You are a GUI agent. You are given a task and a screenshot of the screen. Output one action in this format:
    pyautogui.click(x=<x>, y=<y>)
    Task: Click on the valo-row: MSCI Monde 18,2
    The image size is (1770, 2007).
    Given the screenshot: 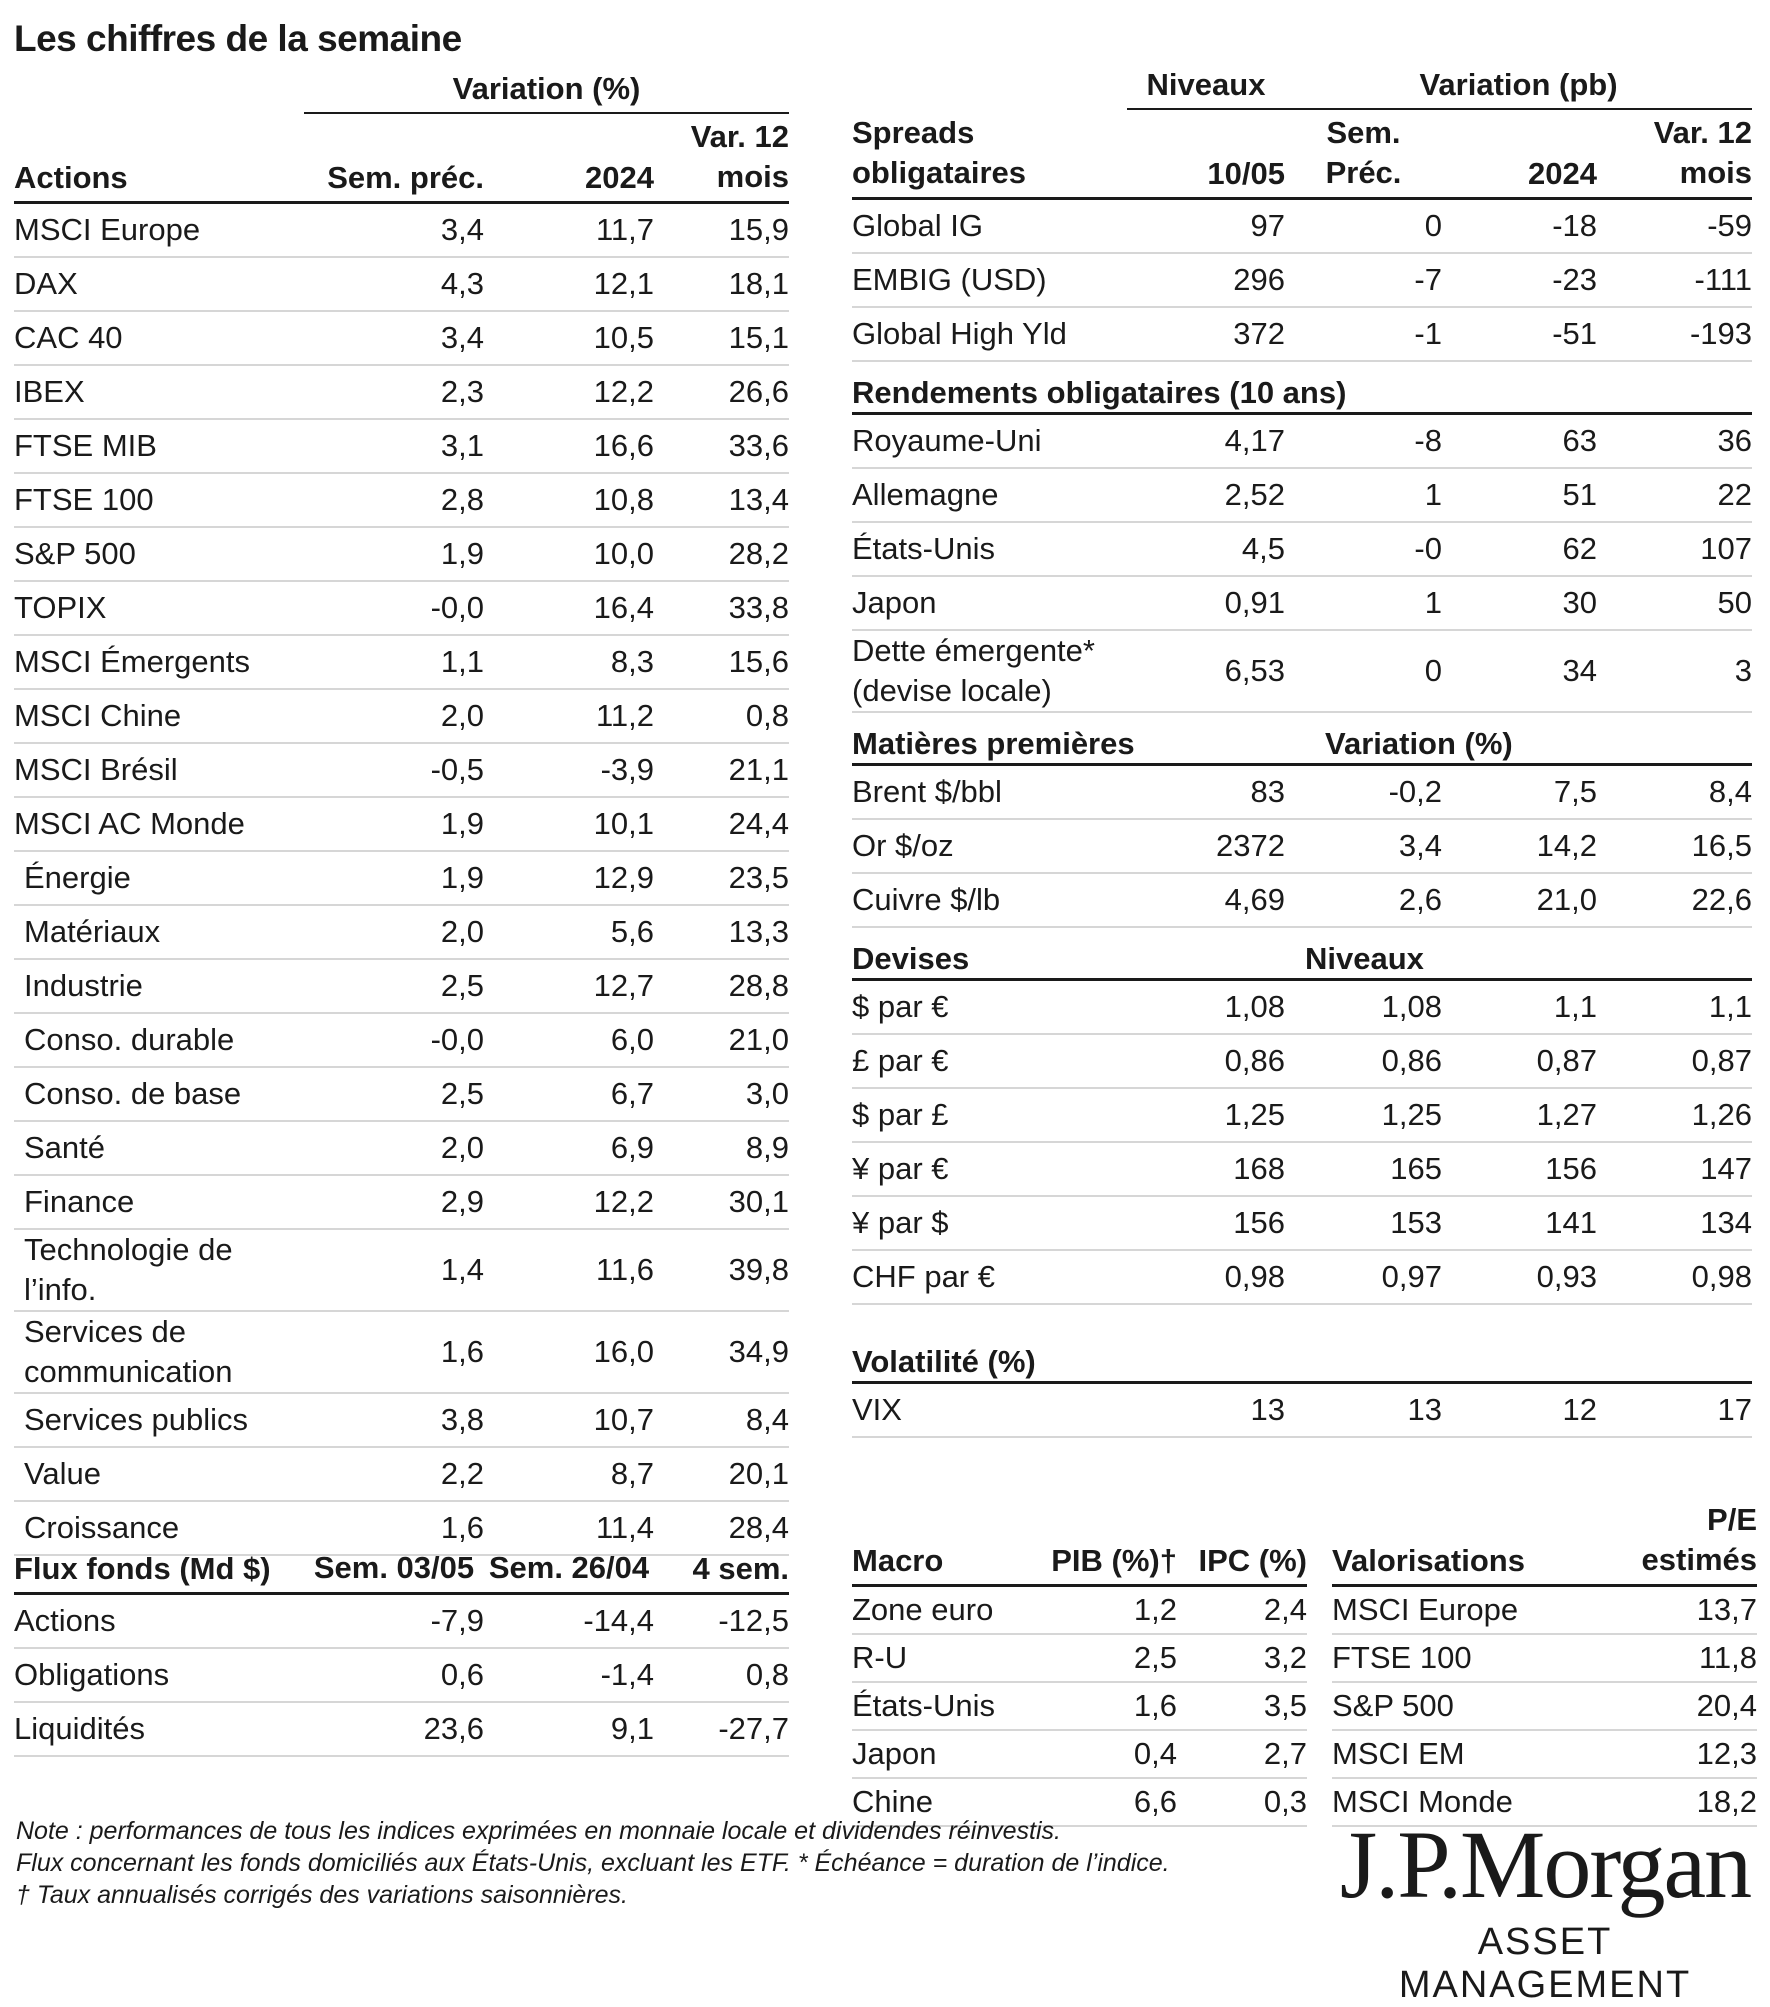 What is the action you would take?
    pyautogui.click(x=1544, y=1802)
    